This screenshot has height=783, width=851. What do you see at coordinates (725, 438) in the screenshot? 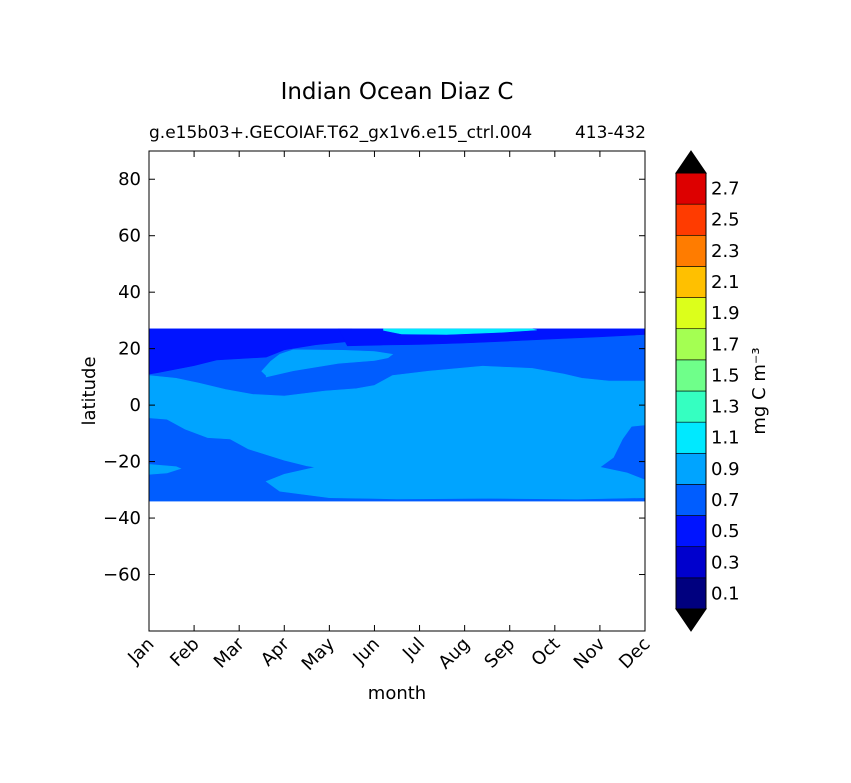
I see `colorbar-tick-label: 1.1` at bounding box center [725, 438].